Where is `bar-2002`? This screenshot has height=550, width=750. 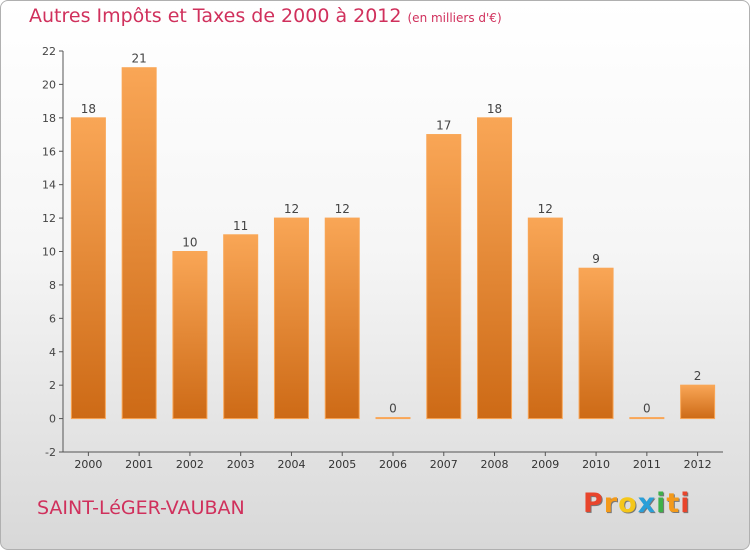 bar-2002 is located at coordinates (190, 335).